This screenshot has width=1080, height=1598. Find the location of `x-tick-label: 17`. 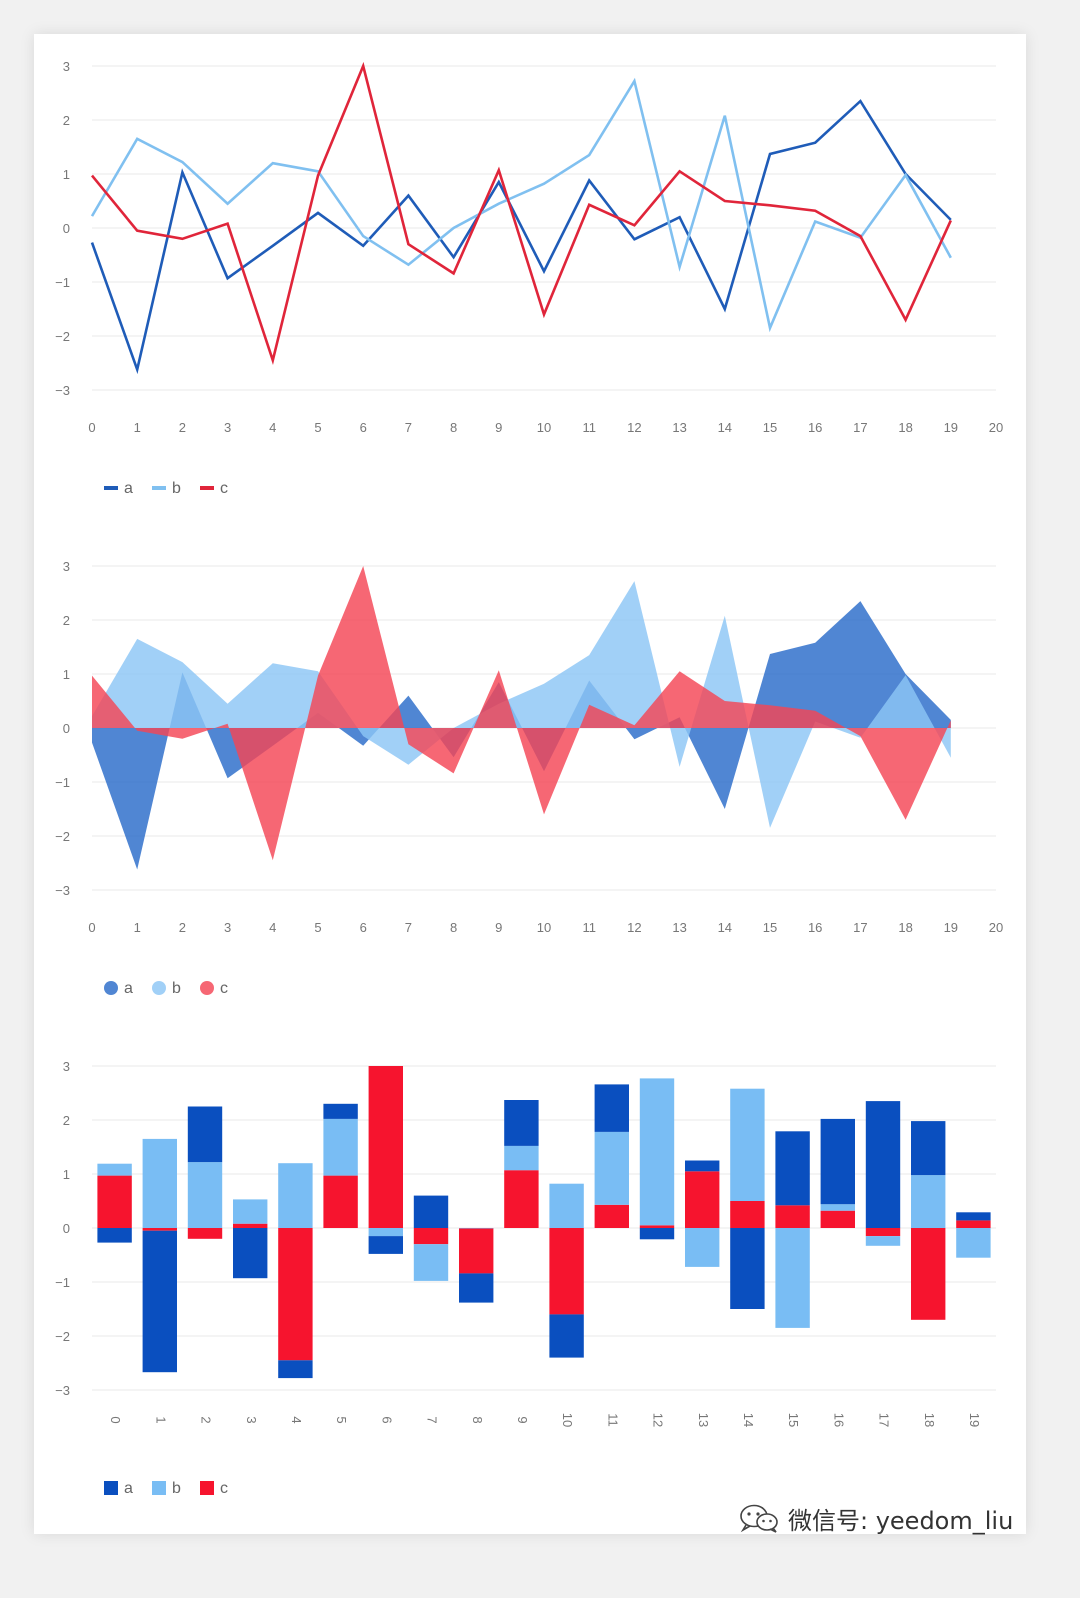

x-tick-label: 17 is located at coordinates (884, 1420).